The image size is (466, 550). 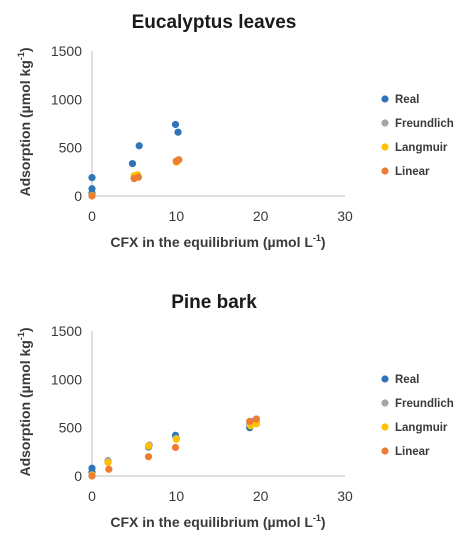 What do you see at coordinates (214, 22) in the screenshot?
I see `chart-title: Eucalyptus leaves` at bounding box center [214, 22].